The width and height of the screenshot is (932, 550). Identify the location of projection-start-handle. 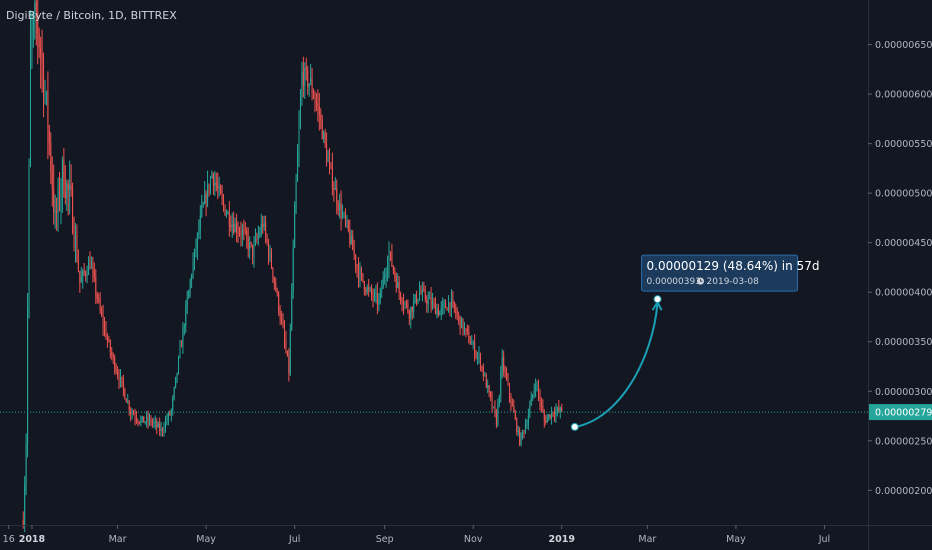
(574, 426).